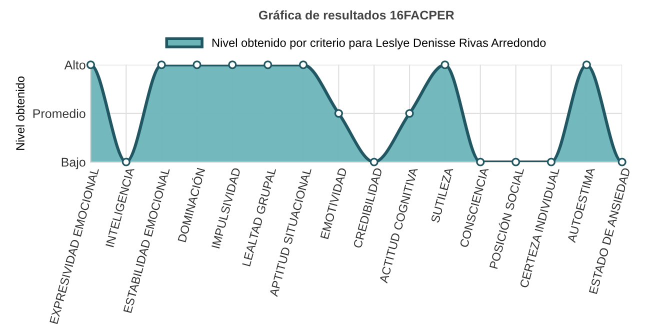  I want to click on x-tick-label: LEALTAD GRUPAL, so click(259, 216).